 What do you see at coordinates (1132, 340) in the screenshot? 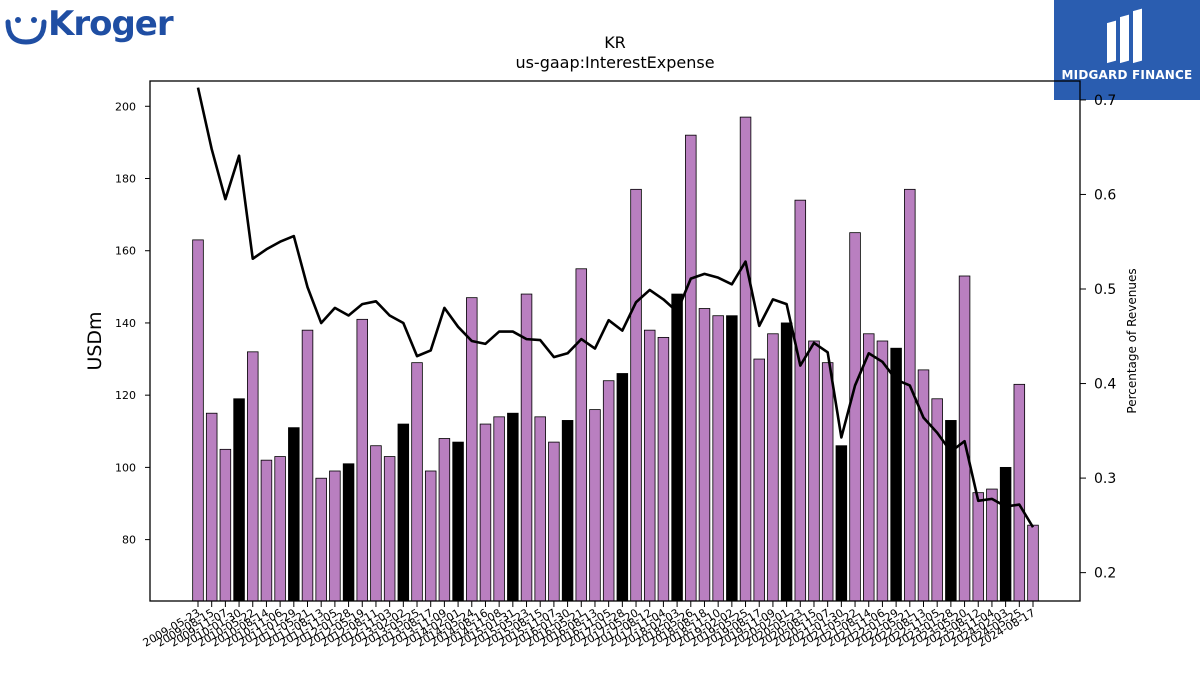
I see `y-axis-label-right: Percentage of Revenues` at bounding box center [1132, 340].